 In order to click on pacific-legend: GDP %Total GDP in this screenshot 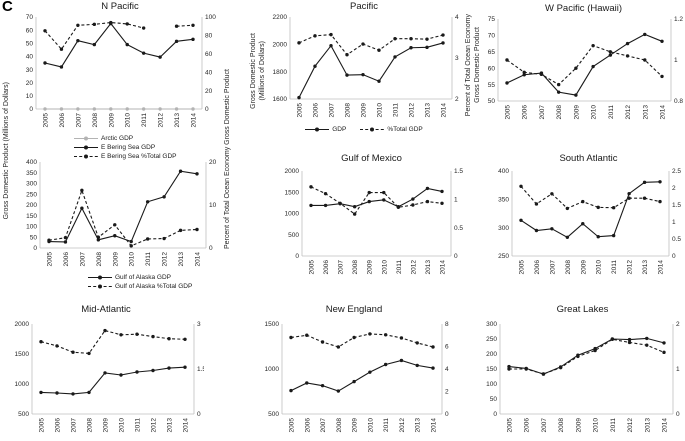, I will do `click(364, 129)`.